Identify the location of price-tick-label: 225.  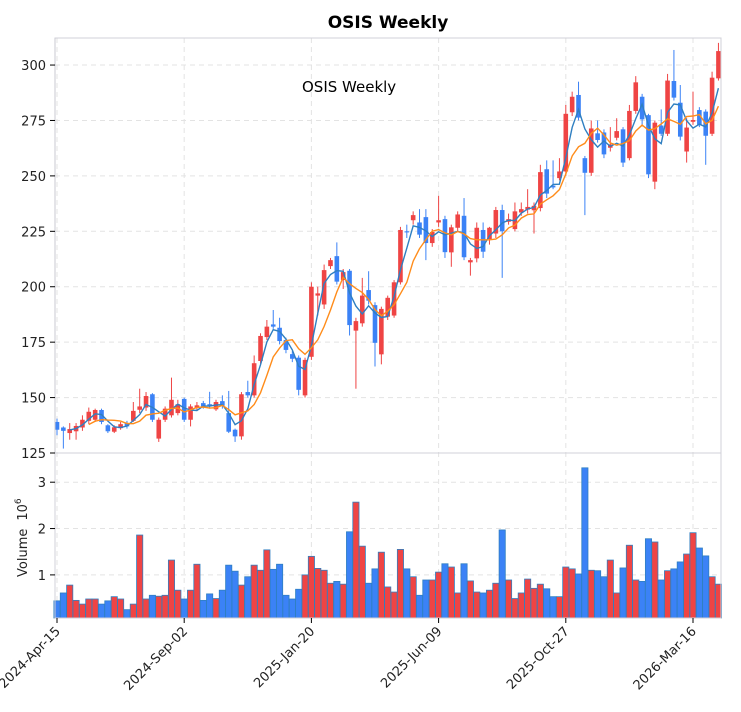
(33, 232).